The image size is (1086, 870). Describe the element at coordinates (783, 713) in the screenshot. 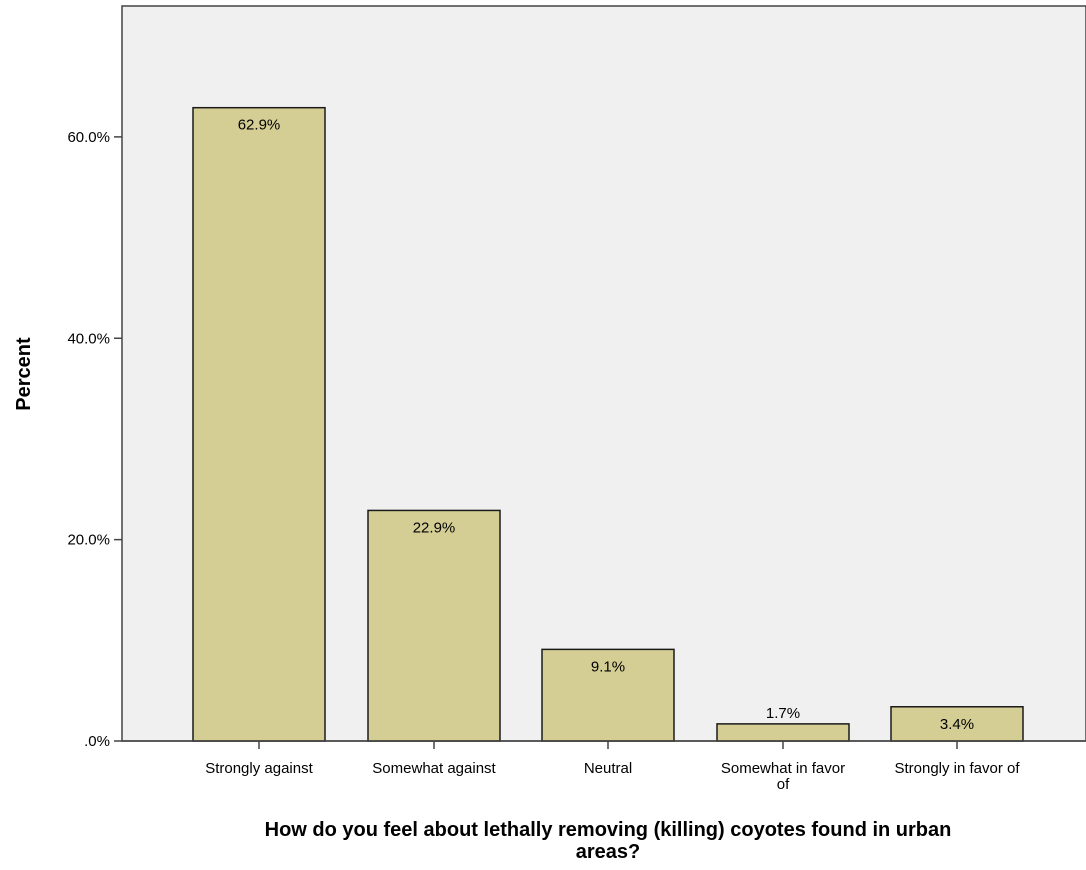

I see `bar-value-label: 1.7%` at that location.